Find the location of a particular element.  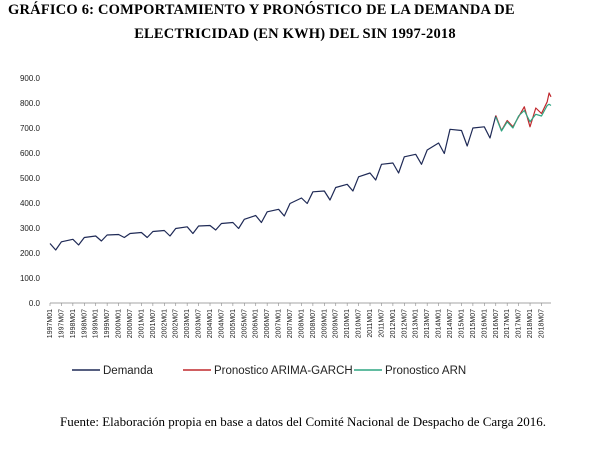

x-tick-label: 1999M07 is located at coordinates (107, 323).